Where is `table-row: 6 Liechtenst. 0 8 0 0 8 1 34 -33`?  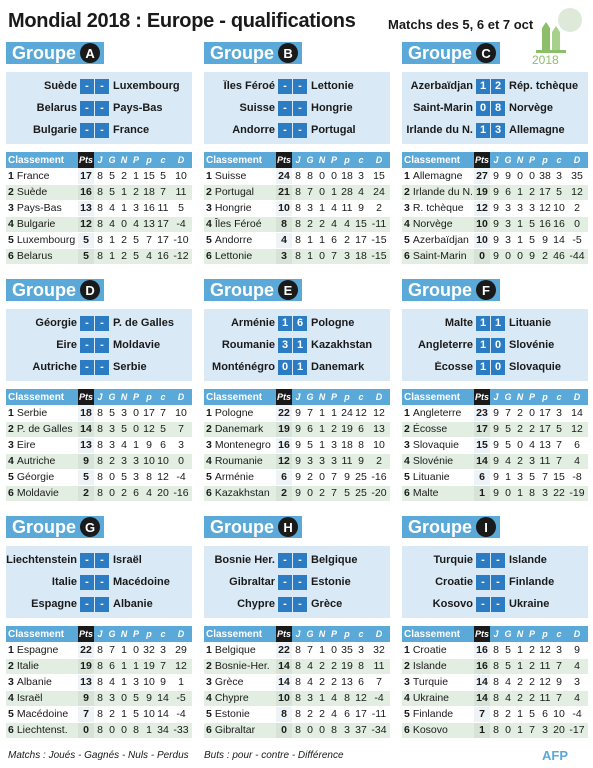
table-row: 6 Liechtenst. 0 8 0 0 8 1 34 -33 is located at coordinates (99, 730).